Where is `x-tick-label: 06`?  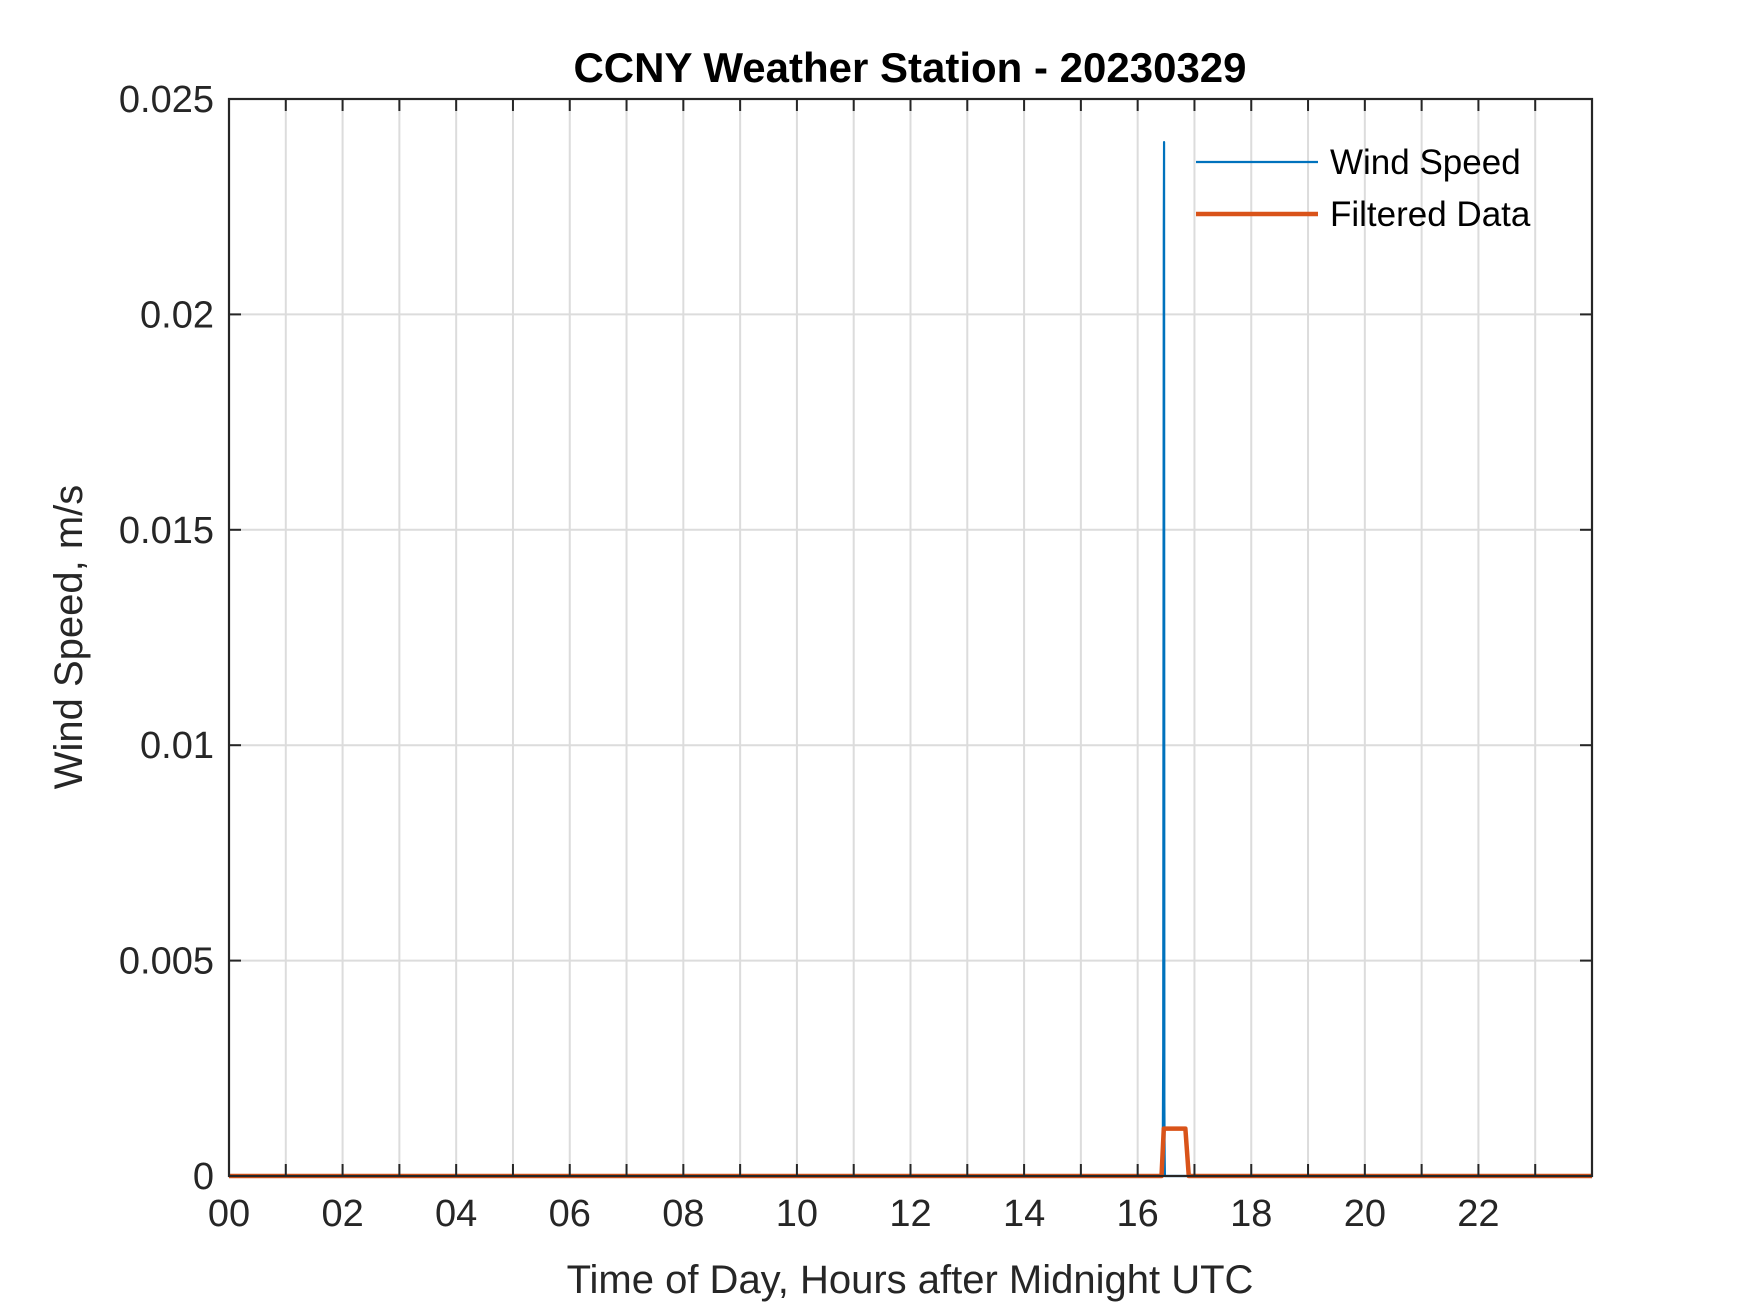 x-tick-label: 06 is located at coordinates (570, 1214).